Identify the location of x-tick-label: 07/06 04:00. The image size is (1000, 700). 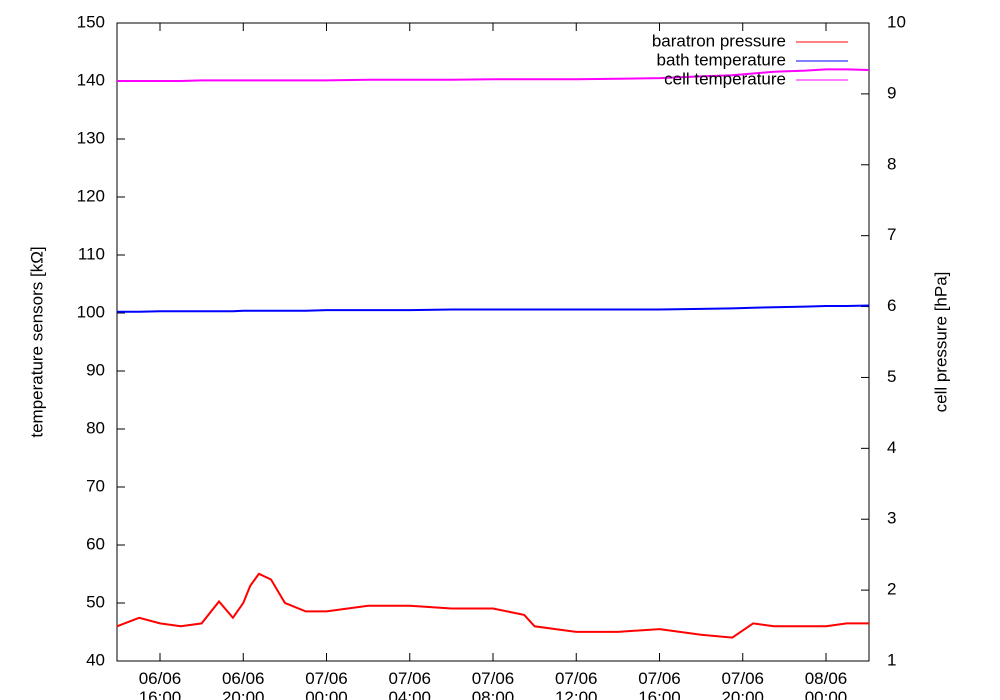
(410, 684).